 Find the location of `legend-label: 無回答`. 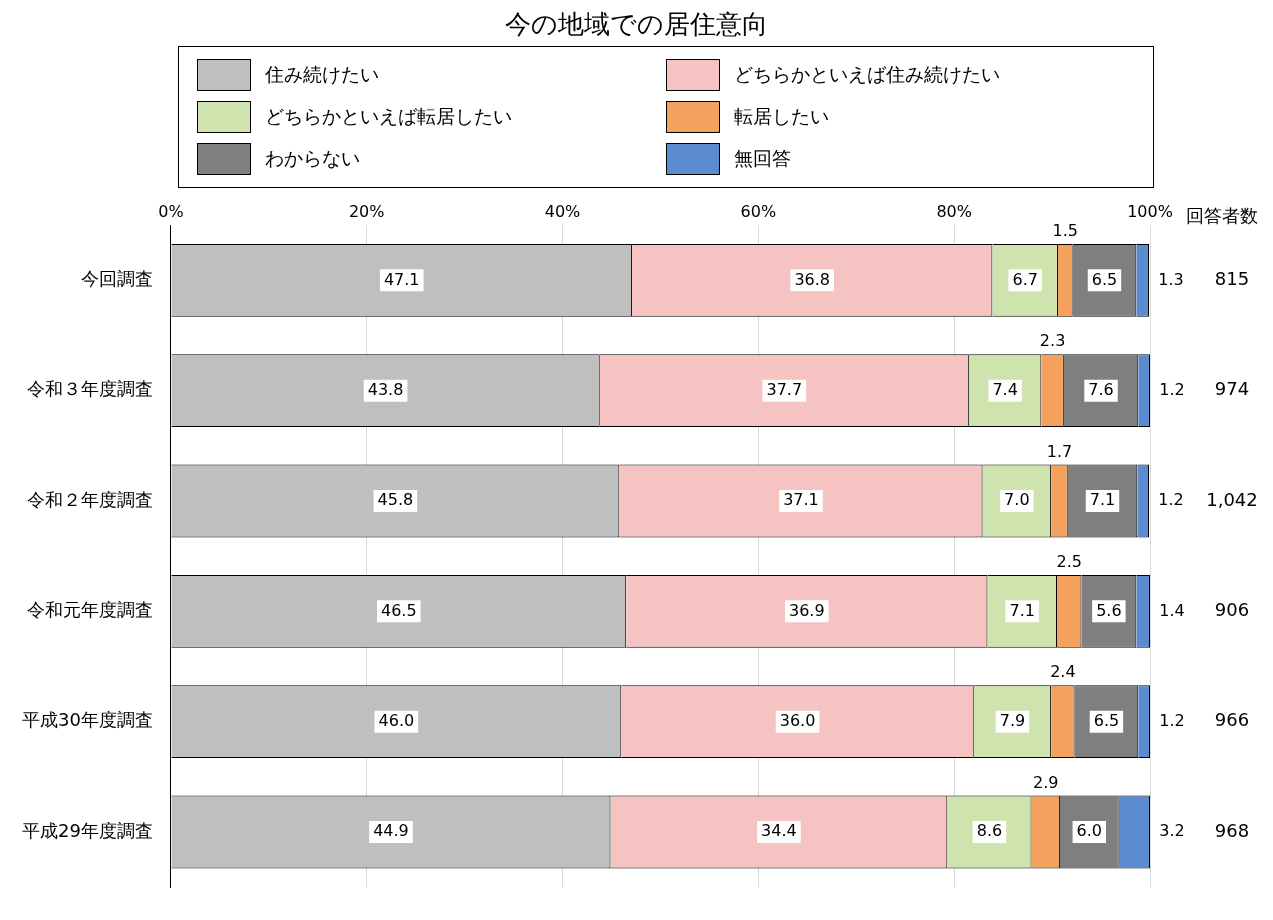

legend-label: 無回答 is located at coordinates (762, 158).